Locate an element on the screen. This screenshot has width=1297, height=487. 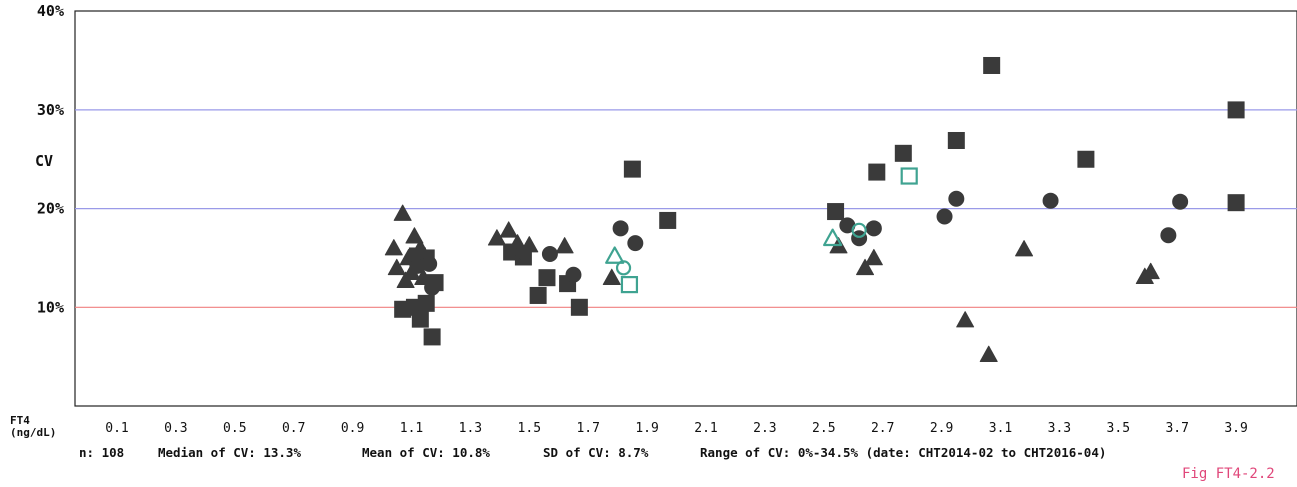
x-tick-label: 2.1 is located at coordinates (705, 428).